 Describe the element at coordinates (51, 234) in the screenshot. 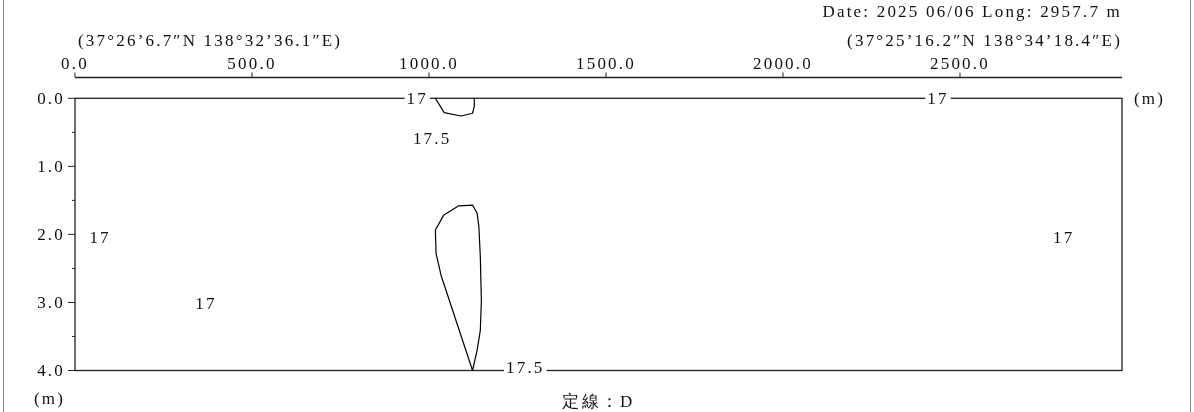

I see `y-tick-label: 2.0` at that location.